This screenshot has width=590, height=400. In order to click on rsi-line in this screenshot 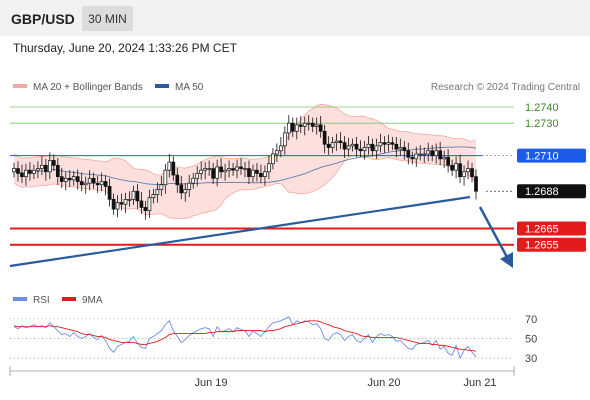, I will do `click(245, 338)`.